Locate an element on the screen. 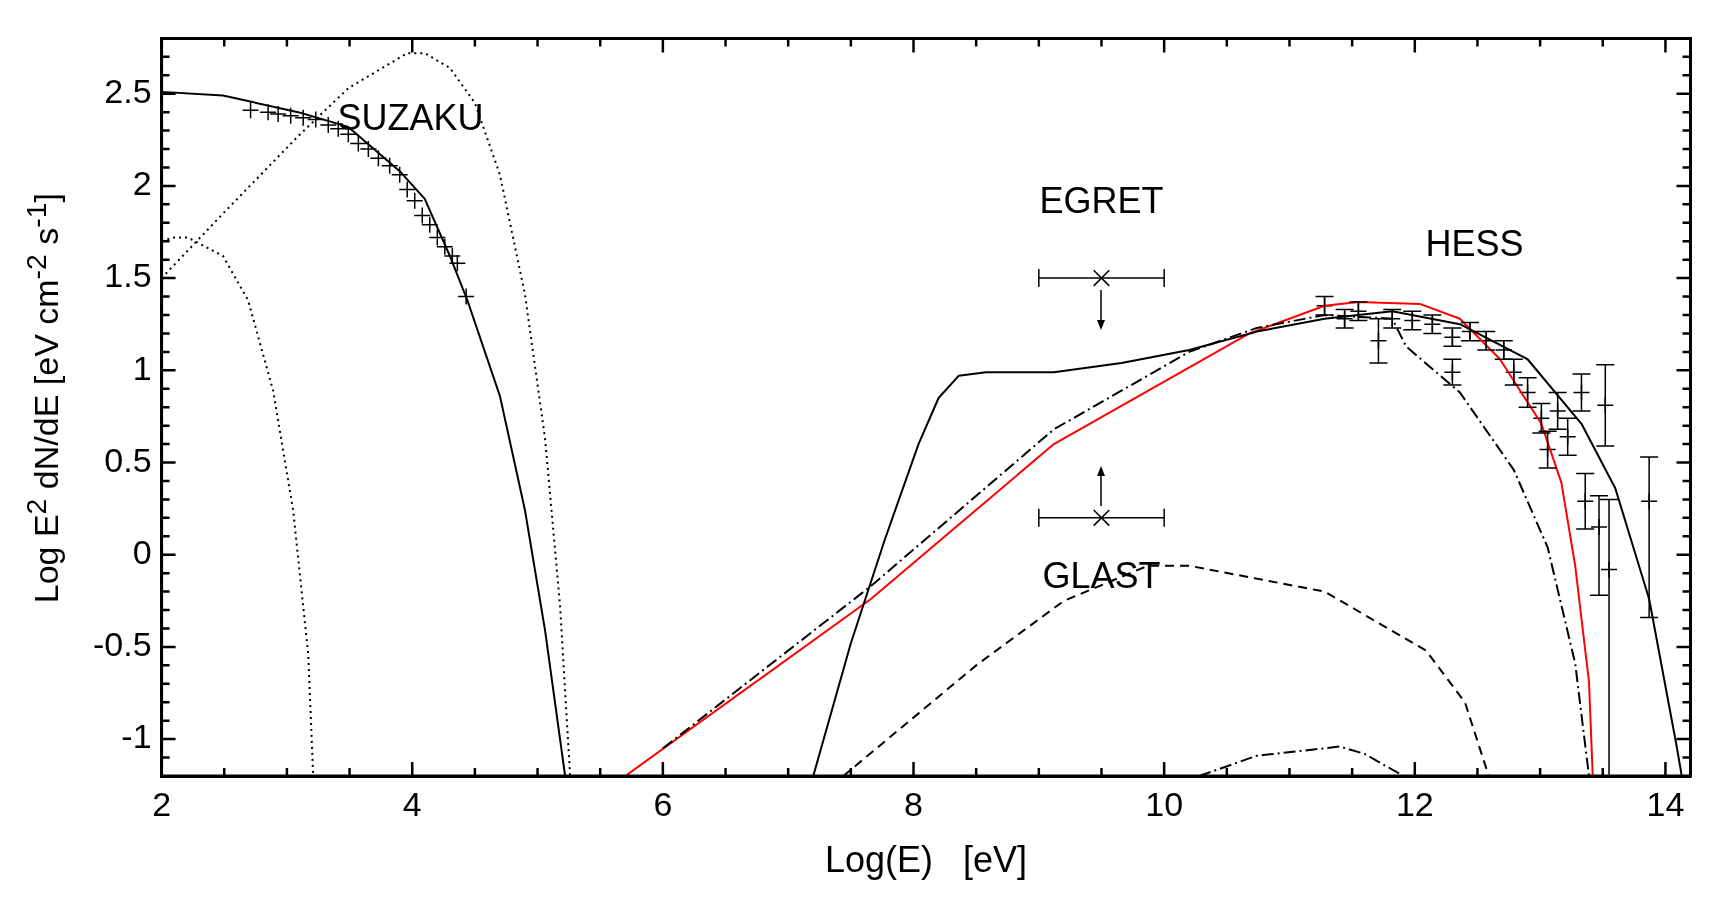  series-label: HESS is located at coordinates (1474, 243).